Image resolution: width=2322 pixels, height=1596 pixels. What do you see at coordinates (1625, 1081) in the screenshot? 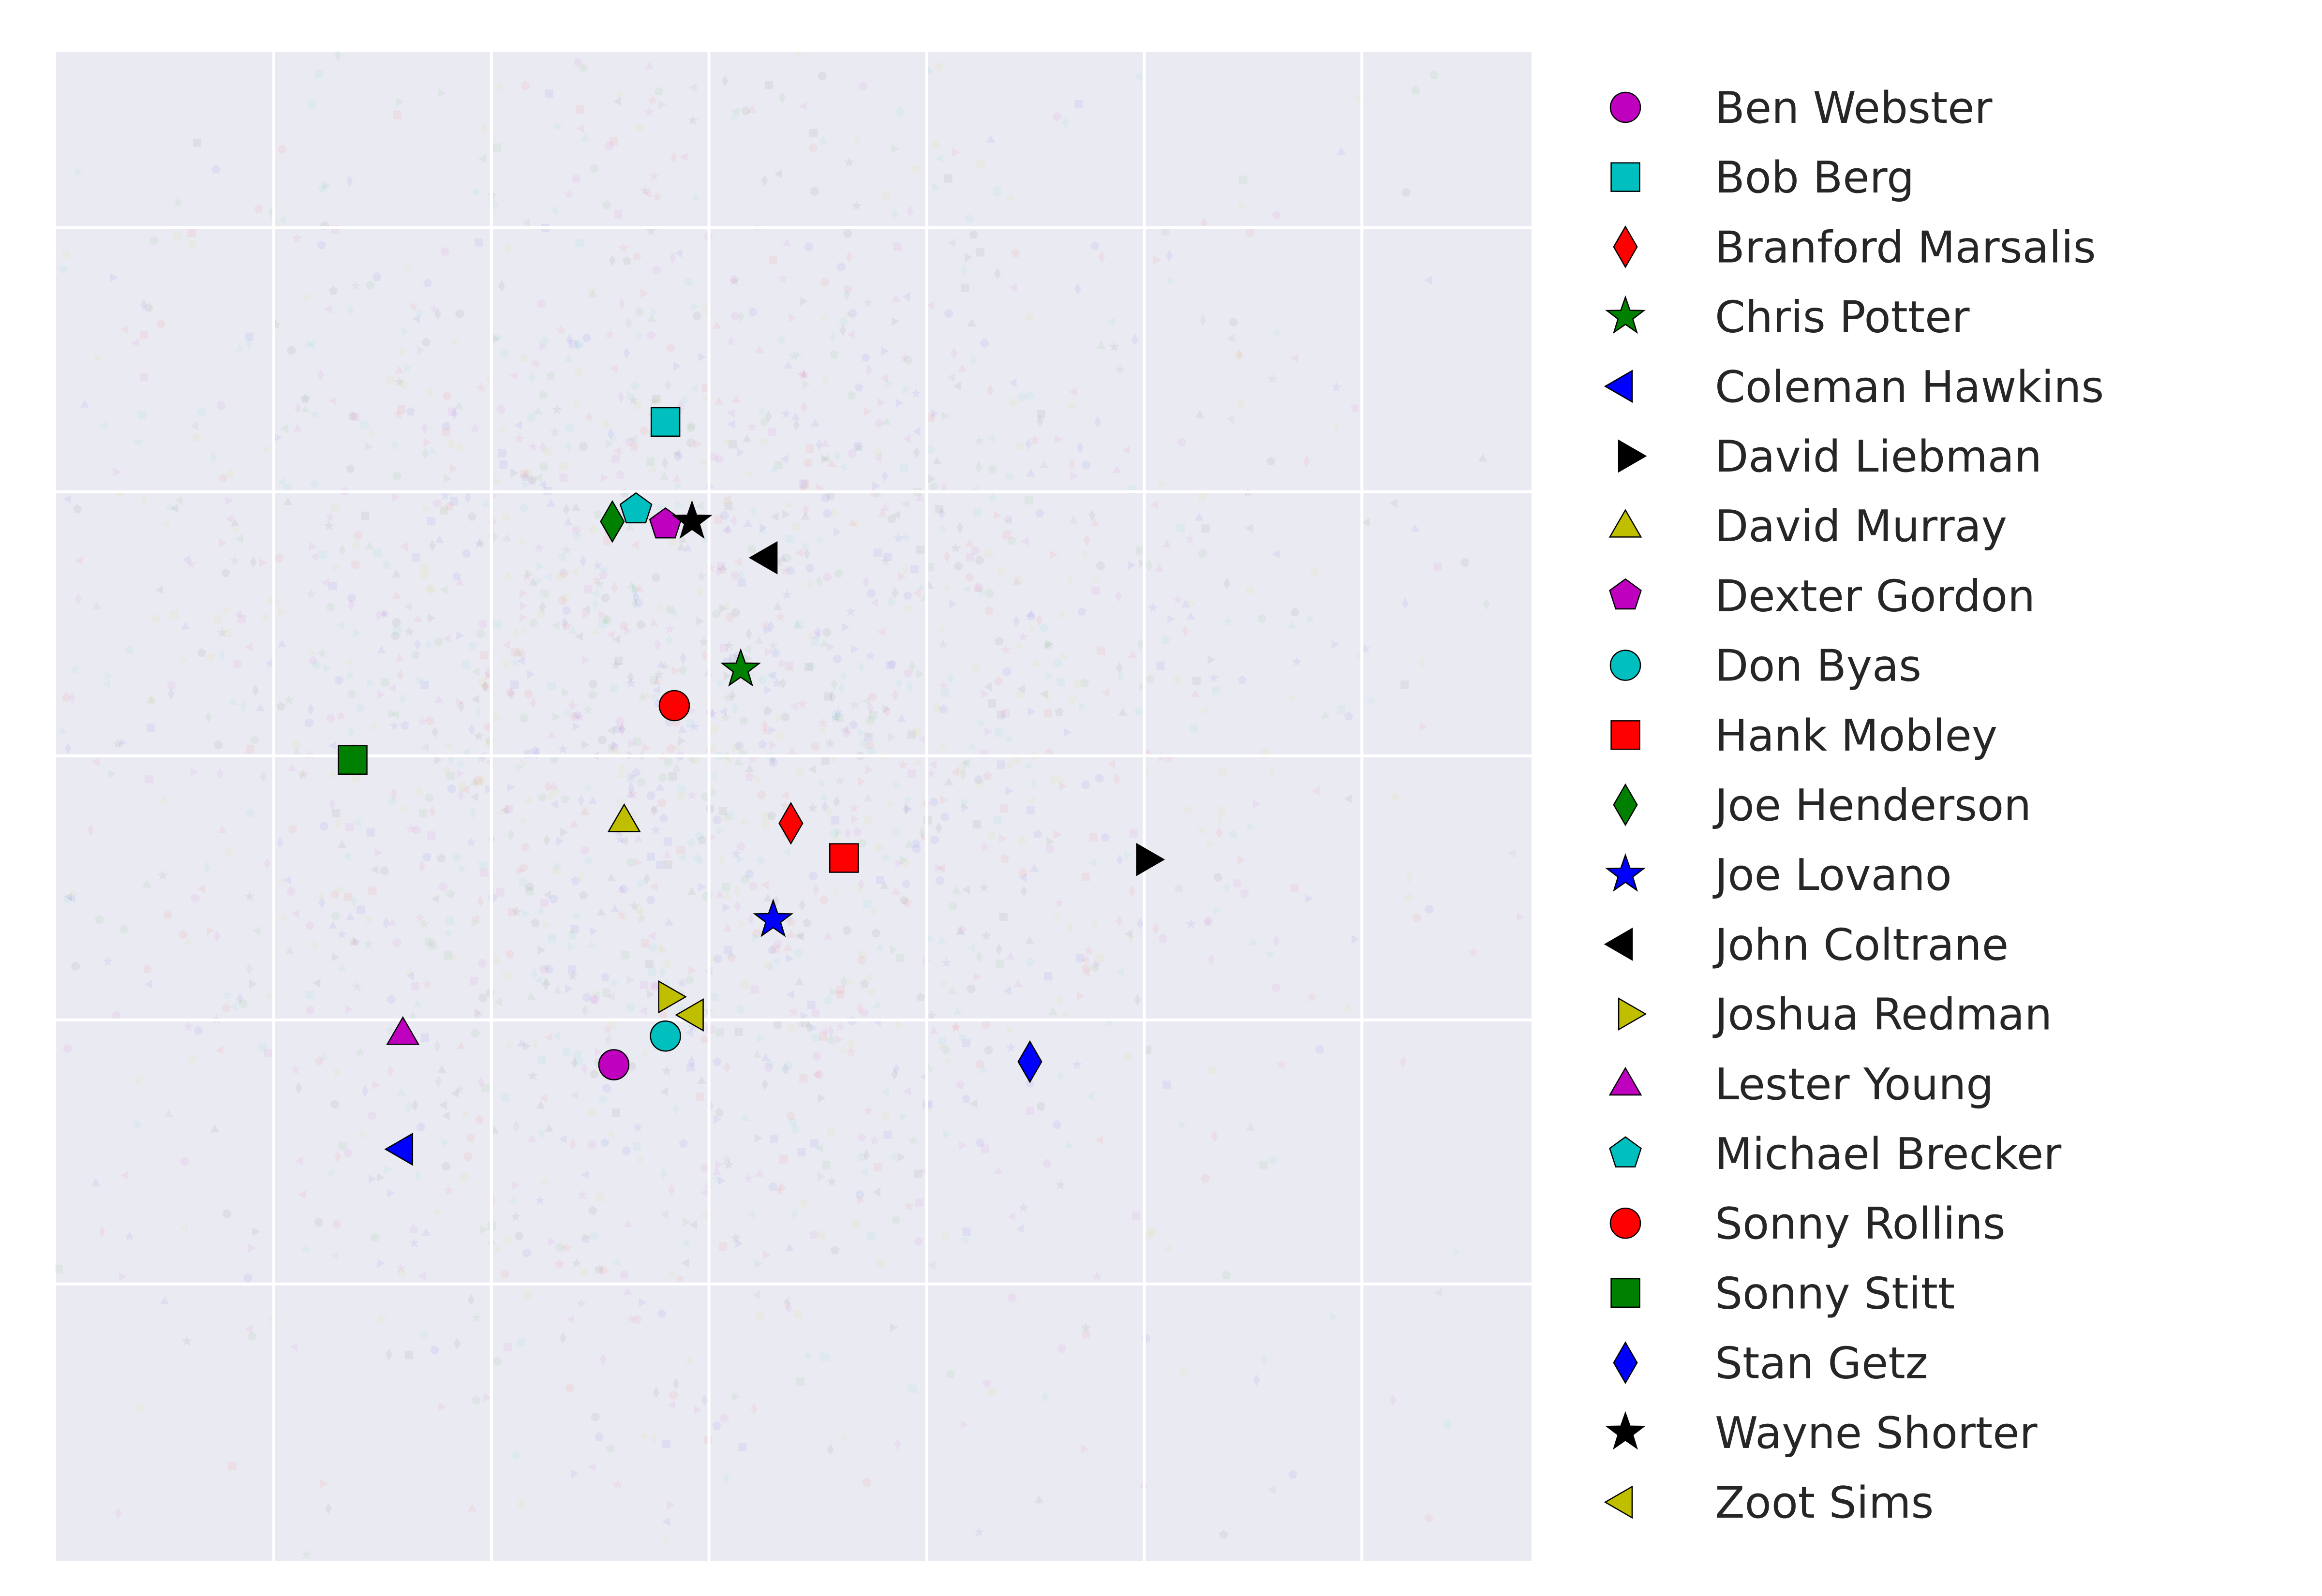
I see `legend-marker-lester-young` at bounding box center [1625, 1081].